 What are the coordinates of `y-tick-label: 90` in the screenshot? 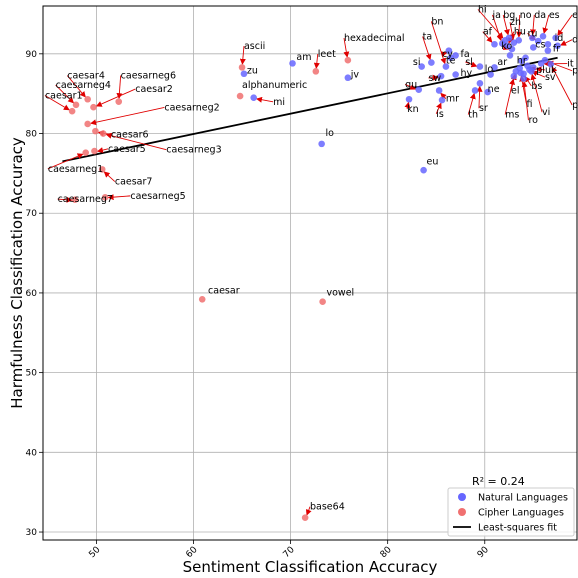 It's located at (32, 55).